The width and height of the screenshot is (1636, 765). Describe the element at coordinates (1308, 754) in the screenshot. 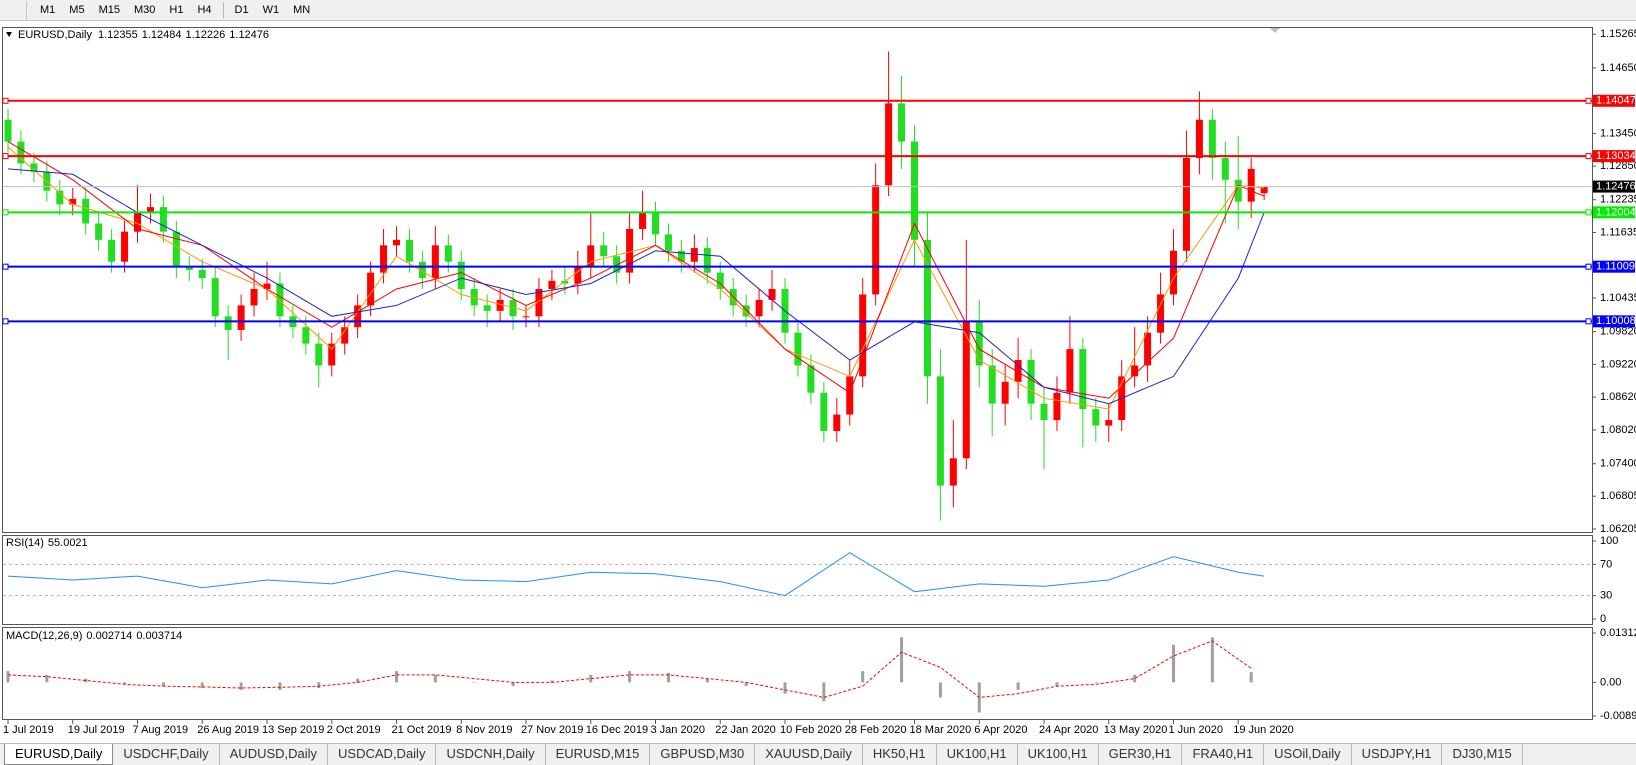

I see `chart-tab: USOil,Daily` at that location.